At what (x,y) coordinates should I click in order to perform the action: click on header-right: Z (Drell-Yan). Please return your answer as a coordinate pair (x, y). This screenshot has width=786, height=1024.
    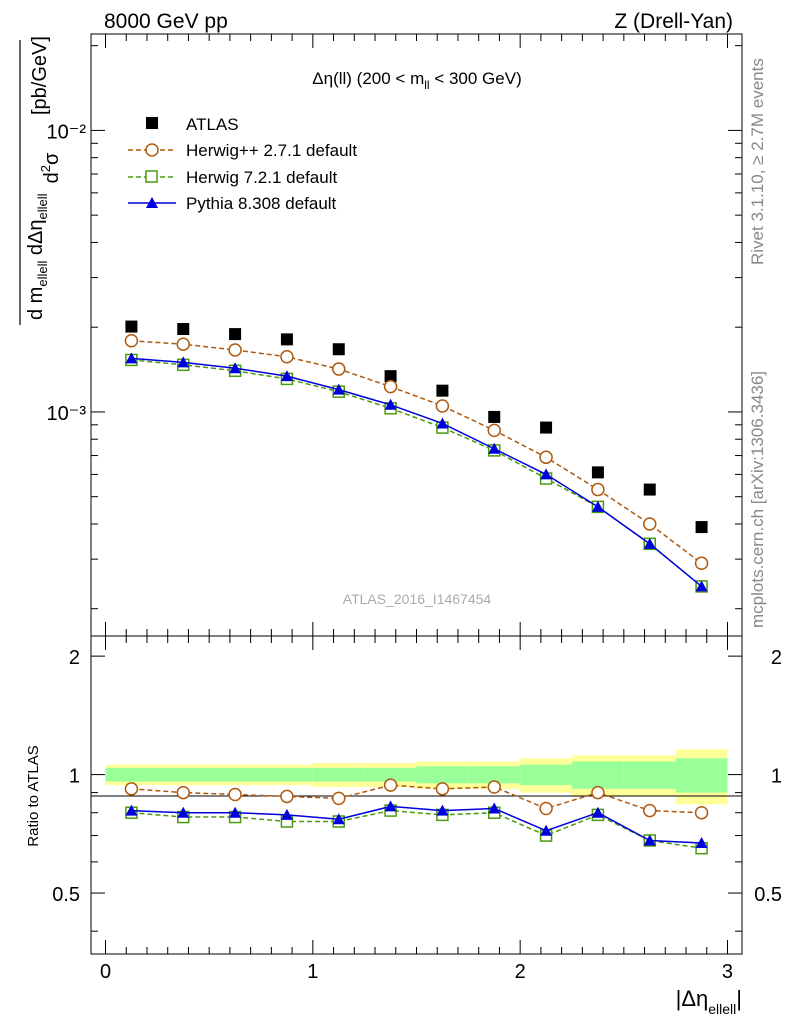
    Looking at the image, I should click on (673, 21).